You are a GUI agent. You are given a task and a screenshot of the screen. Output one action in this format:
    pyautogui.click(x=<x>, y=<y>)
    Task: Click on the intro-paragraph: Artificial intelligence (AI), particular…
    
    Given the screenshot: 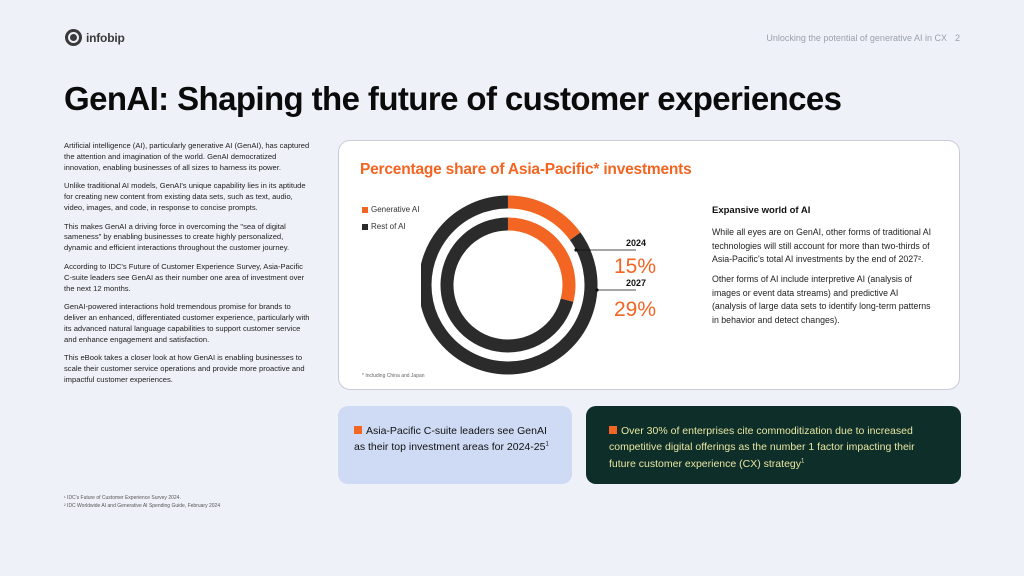 What is the action you would take?
    pyautogui.click(x=187, y=156)
    